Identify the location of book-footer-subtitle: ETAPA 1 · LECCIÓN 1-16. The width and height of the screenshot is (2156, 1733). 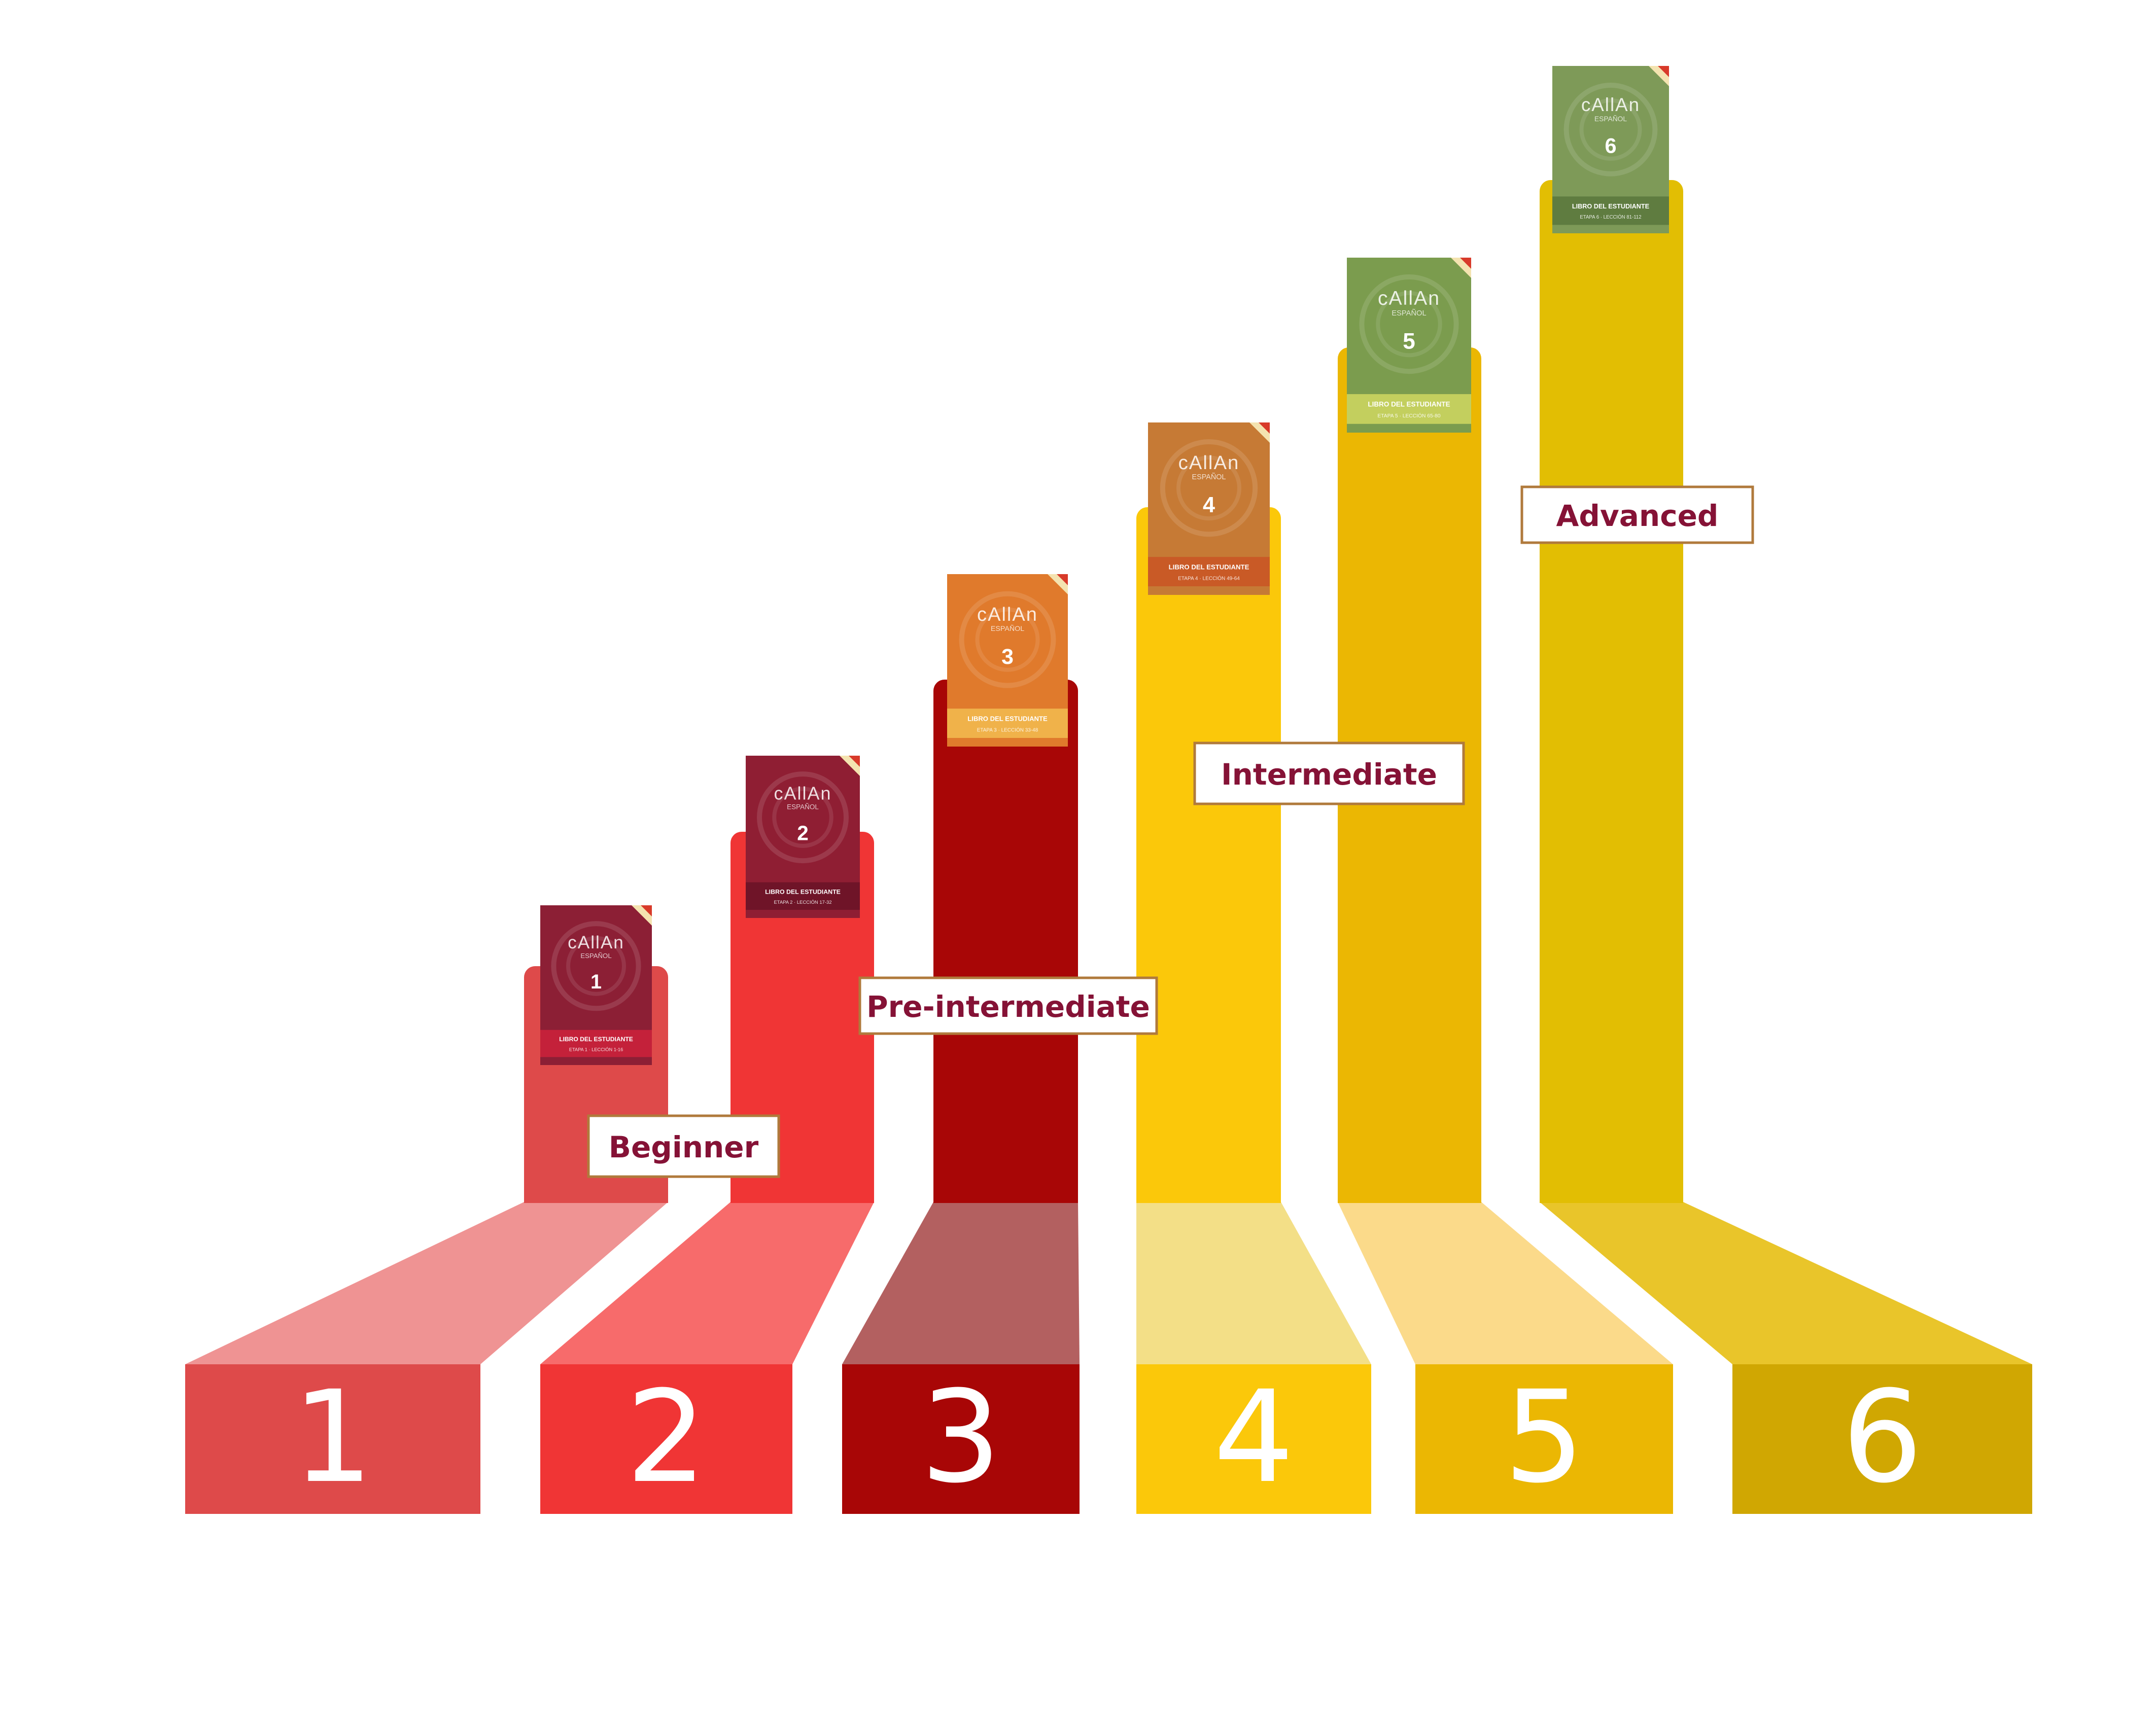
(596, 1050).